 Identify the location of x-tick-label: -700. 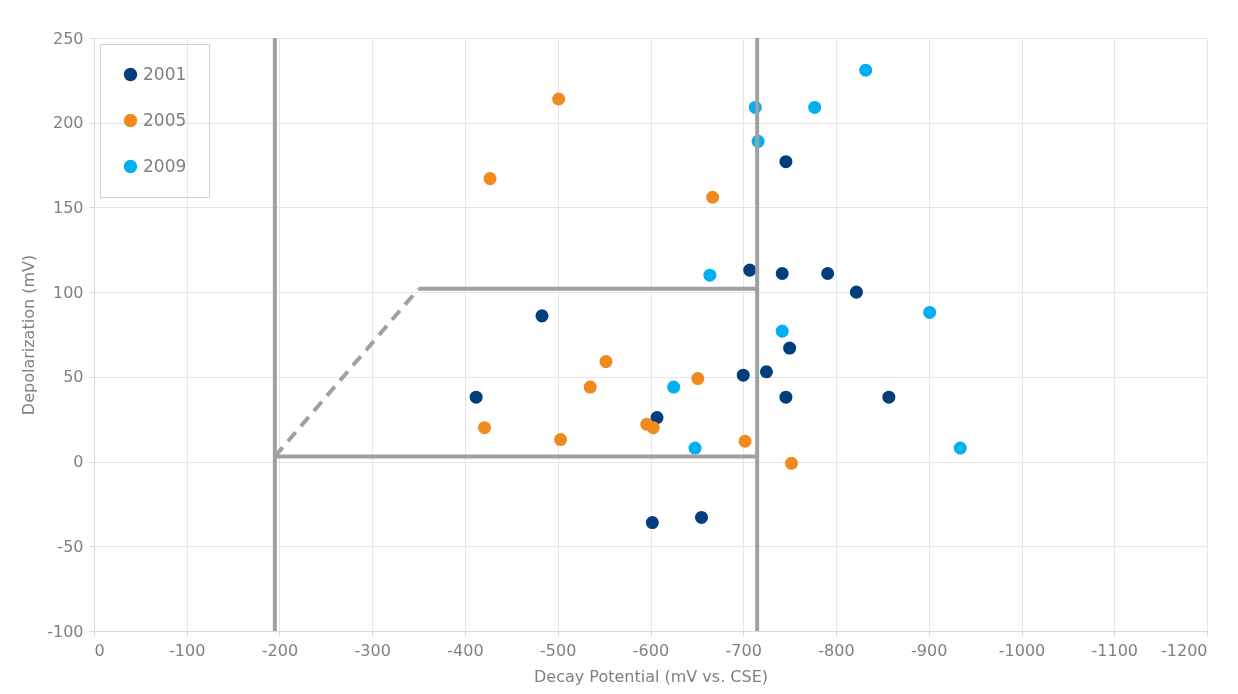
(743, 650).